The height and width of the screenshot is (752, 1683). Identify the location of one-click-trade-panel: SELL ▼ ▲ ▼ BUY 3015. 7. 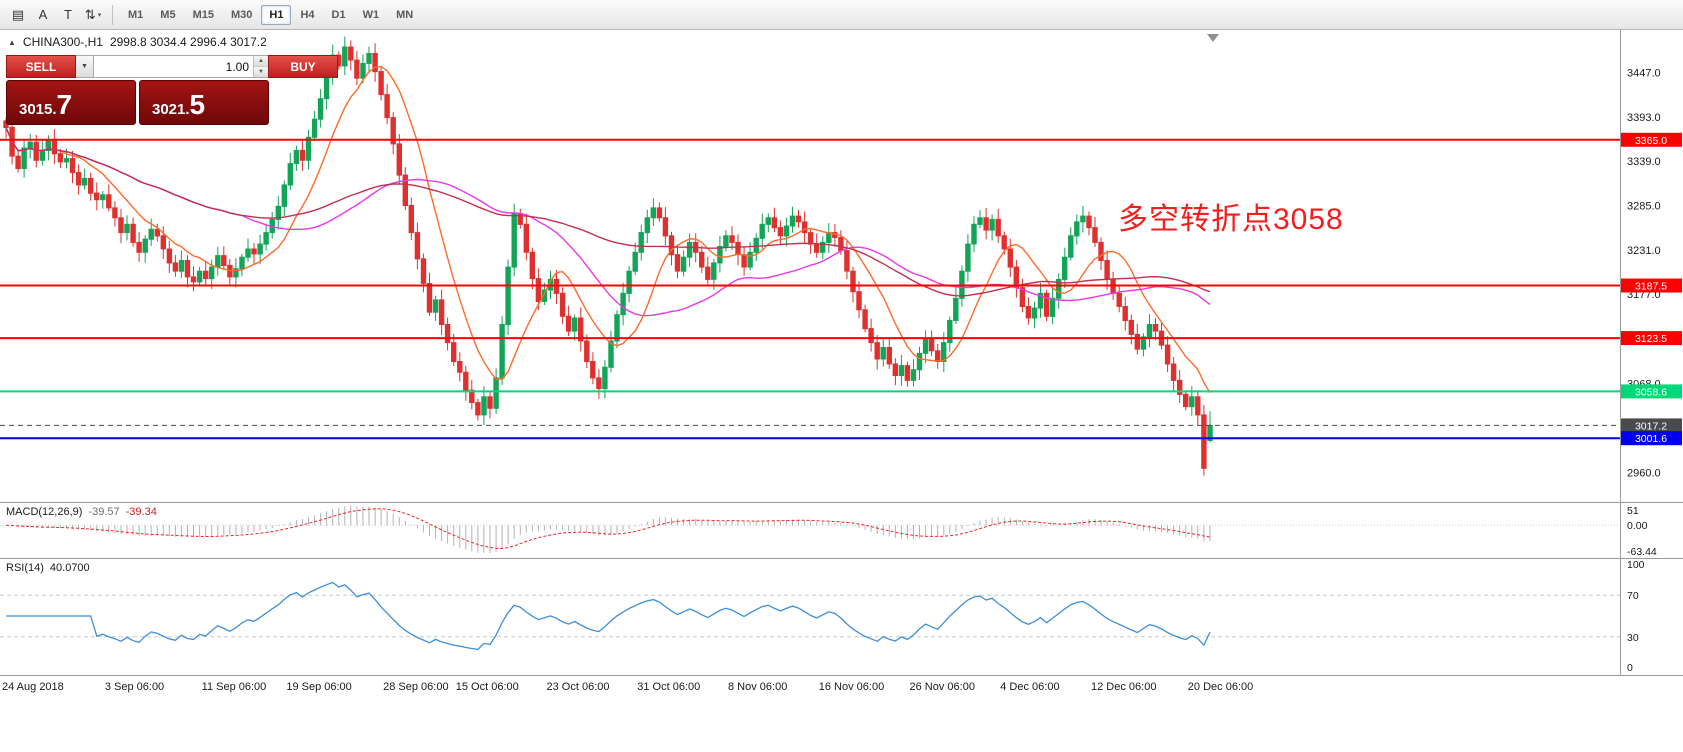
(172, 90).